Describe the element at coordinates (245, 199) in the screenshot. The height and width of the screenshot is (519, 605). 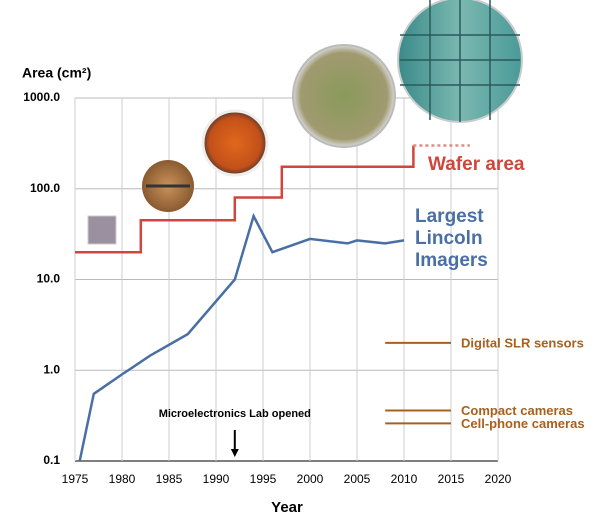
I see `series-line` at that location.